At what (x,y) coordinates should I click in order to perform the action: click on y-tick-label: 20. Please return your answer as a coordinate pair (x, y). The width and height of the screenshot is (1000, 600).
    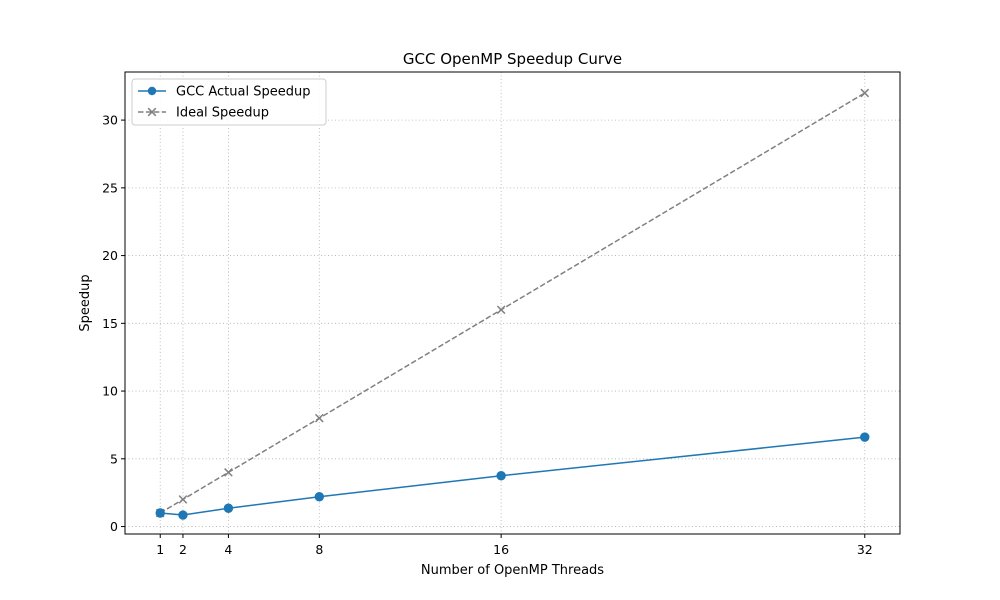
    Looking at the image, I should click on (110, 255).